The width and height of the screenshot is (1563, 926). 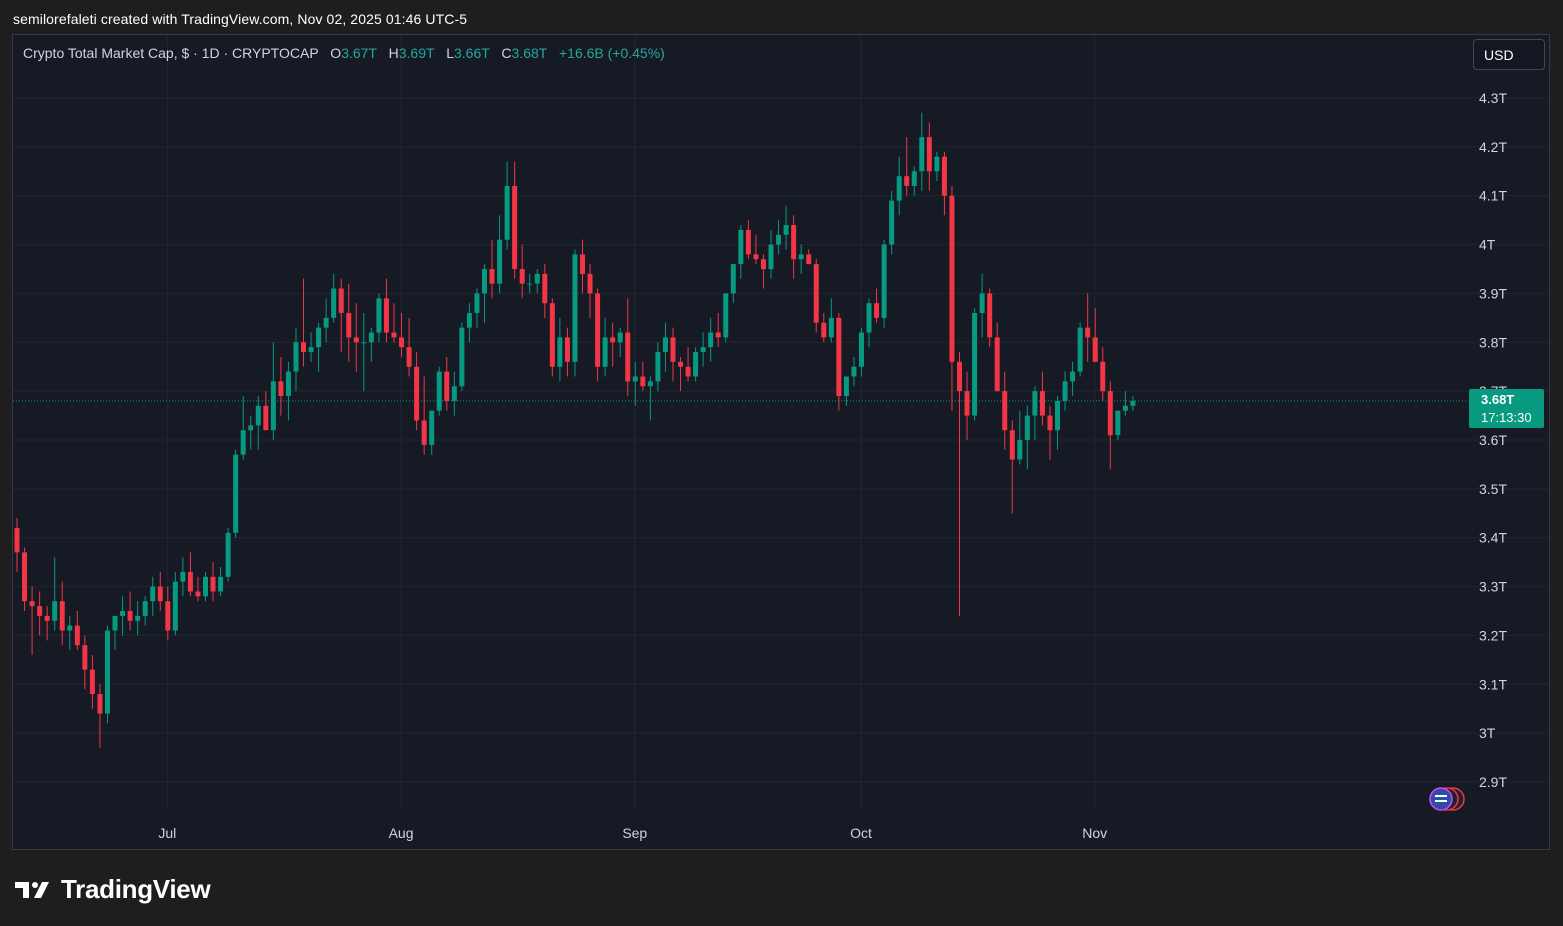 I want to click on y-tick-label: 3T, so click(x=1487, y=733).